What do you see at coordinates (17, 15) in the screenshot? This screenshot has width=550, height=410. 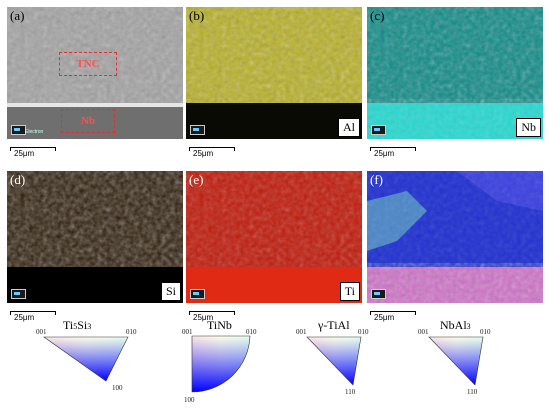 I see `panel-label-a: (a)` at bounding box center [17, 15].